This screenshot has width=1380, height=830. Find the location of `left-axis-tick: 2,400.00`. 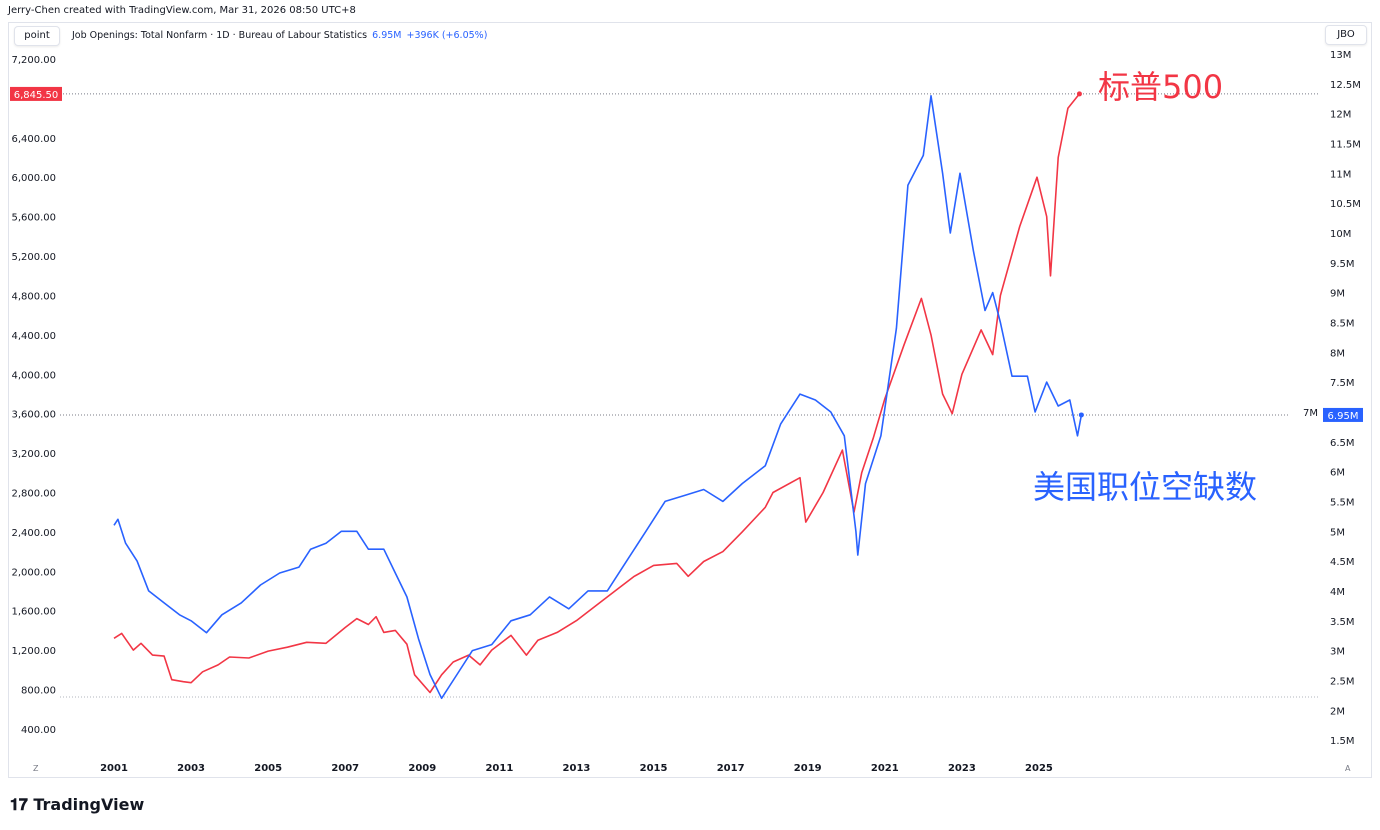

left-axis-tick: 2,400.00 is located at coordinates (33, 533).